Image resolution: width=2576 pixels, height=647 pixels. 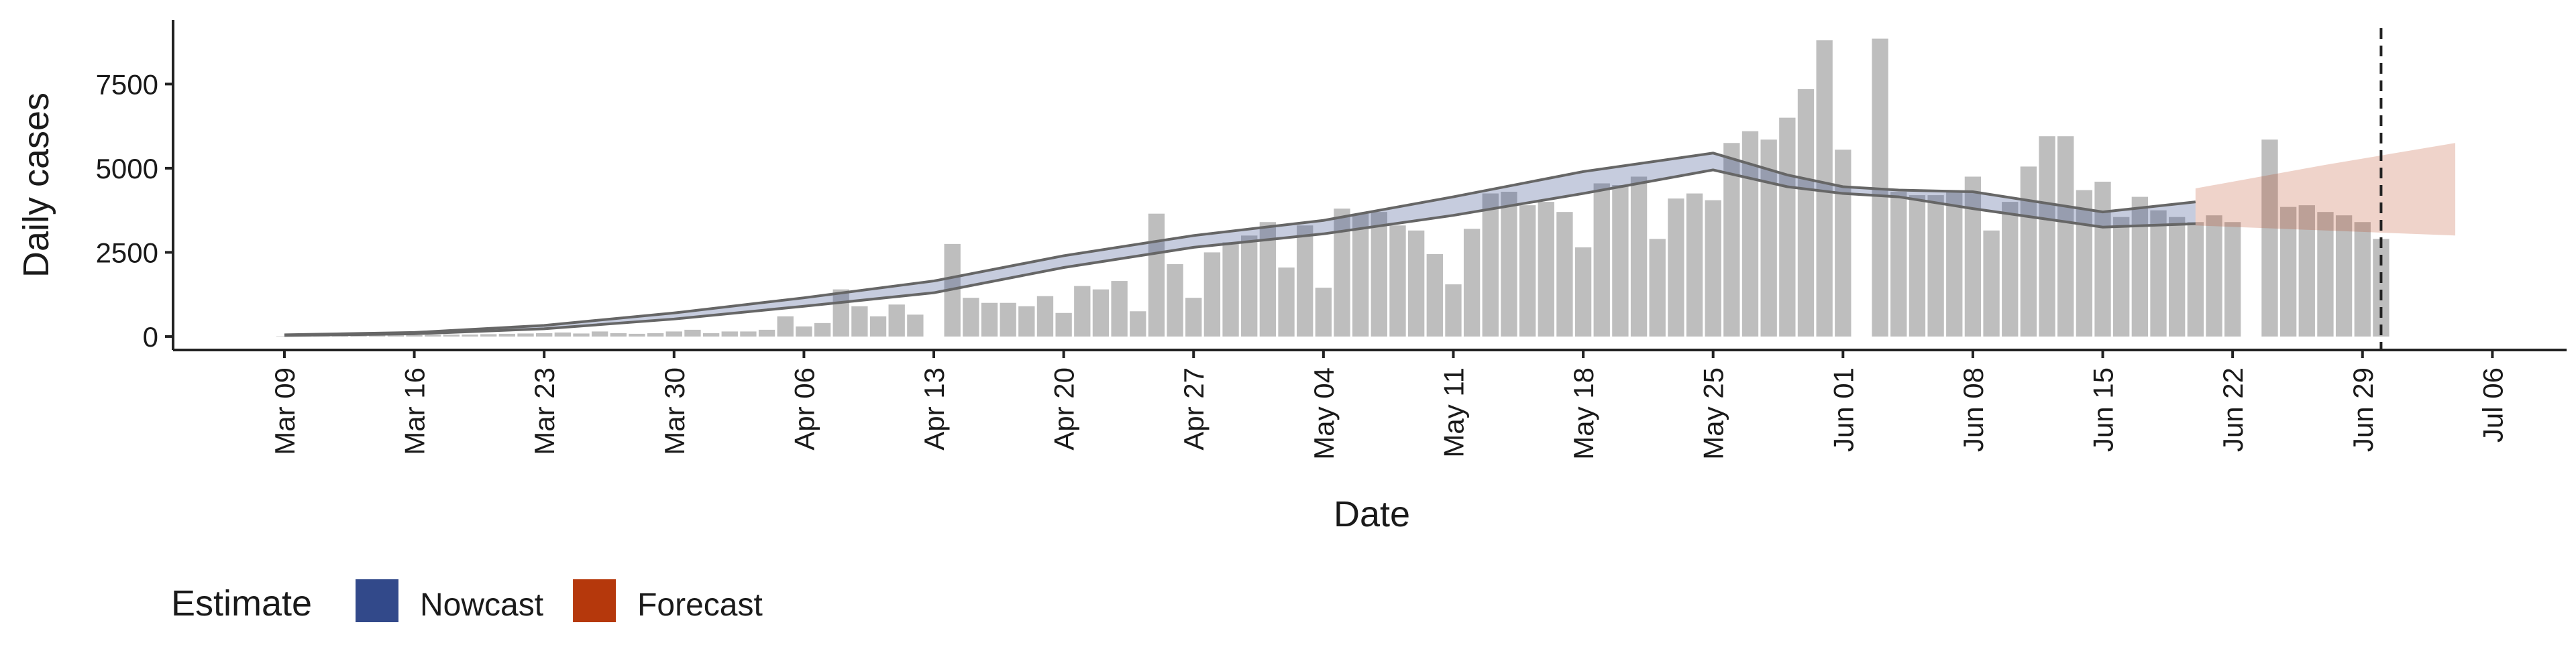 What do you see at coordinates (1372, 514) in the screenshot?
I see `x-axis-title: Date` at bounding box center [1372, 514].